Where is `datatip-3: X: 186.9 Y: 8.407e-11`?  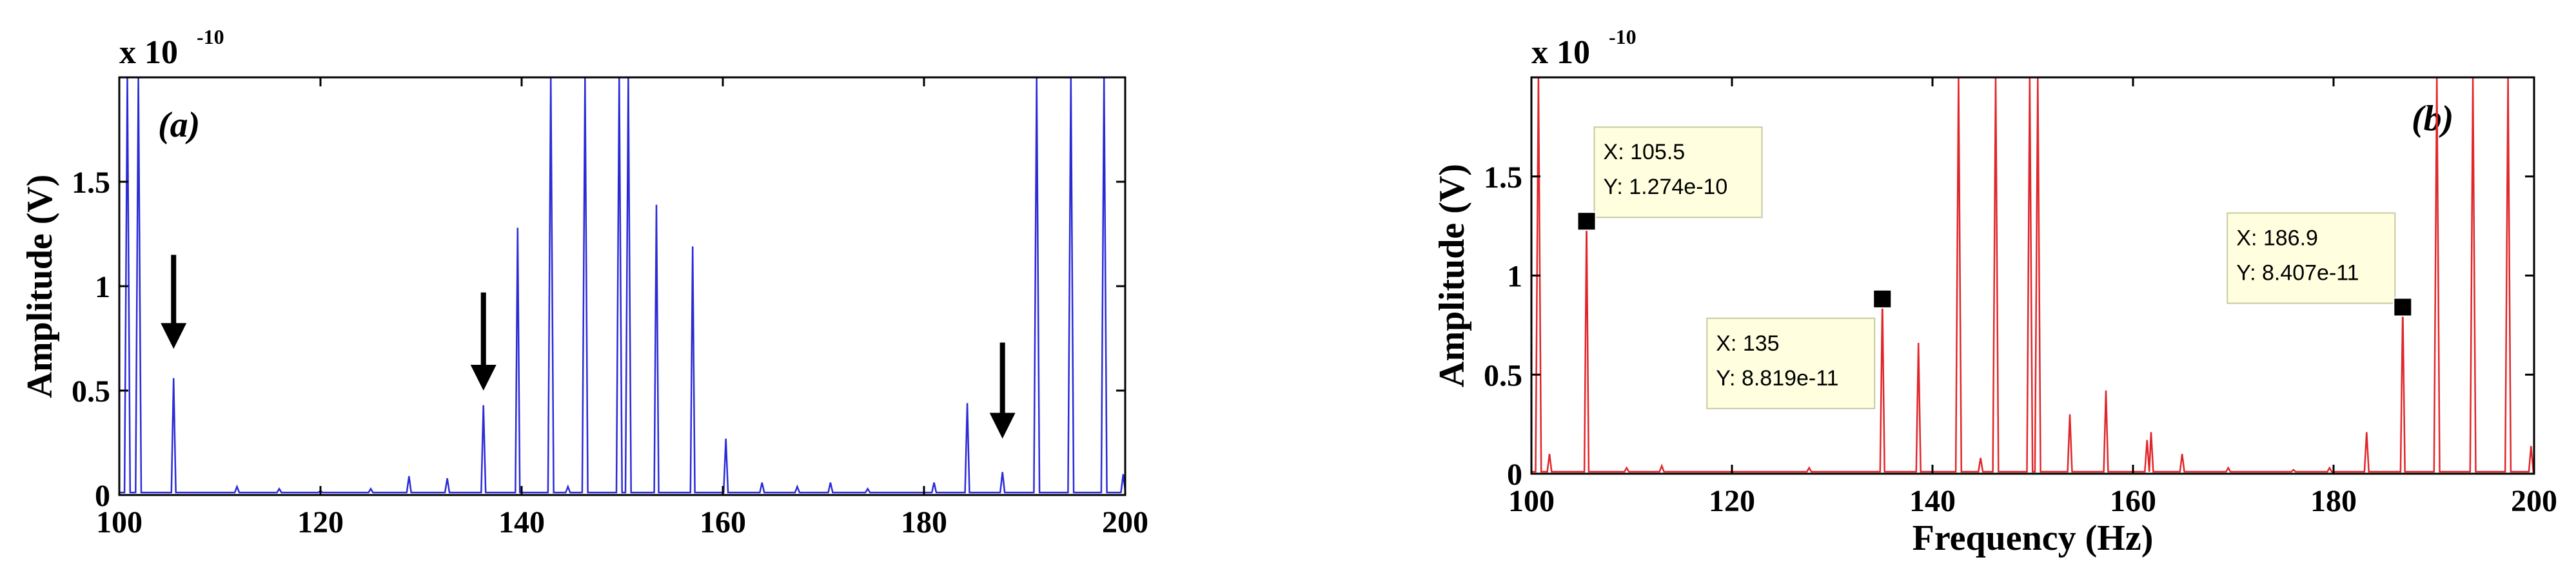 datatip-3: X: 186.9 Y: 8.407e-11 is located at coordinates (2320, 264).